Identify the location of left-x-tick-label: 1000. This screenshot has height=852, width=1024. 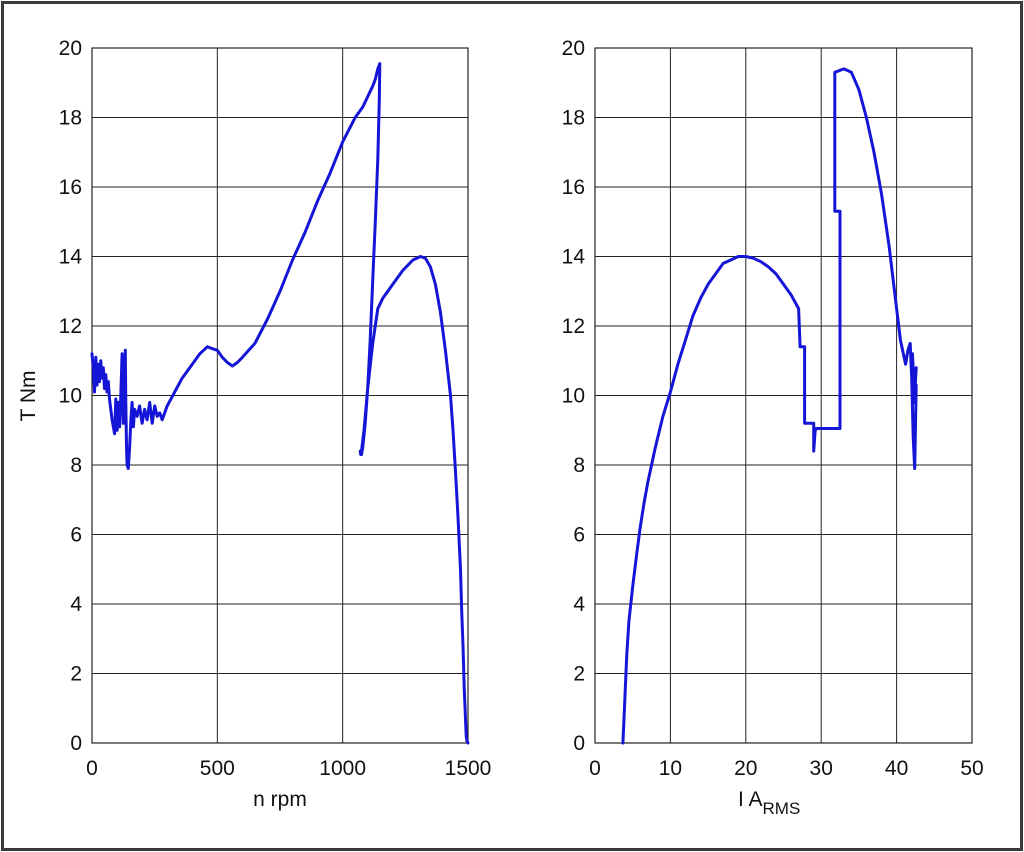
(342, 768).